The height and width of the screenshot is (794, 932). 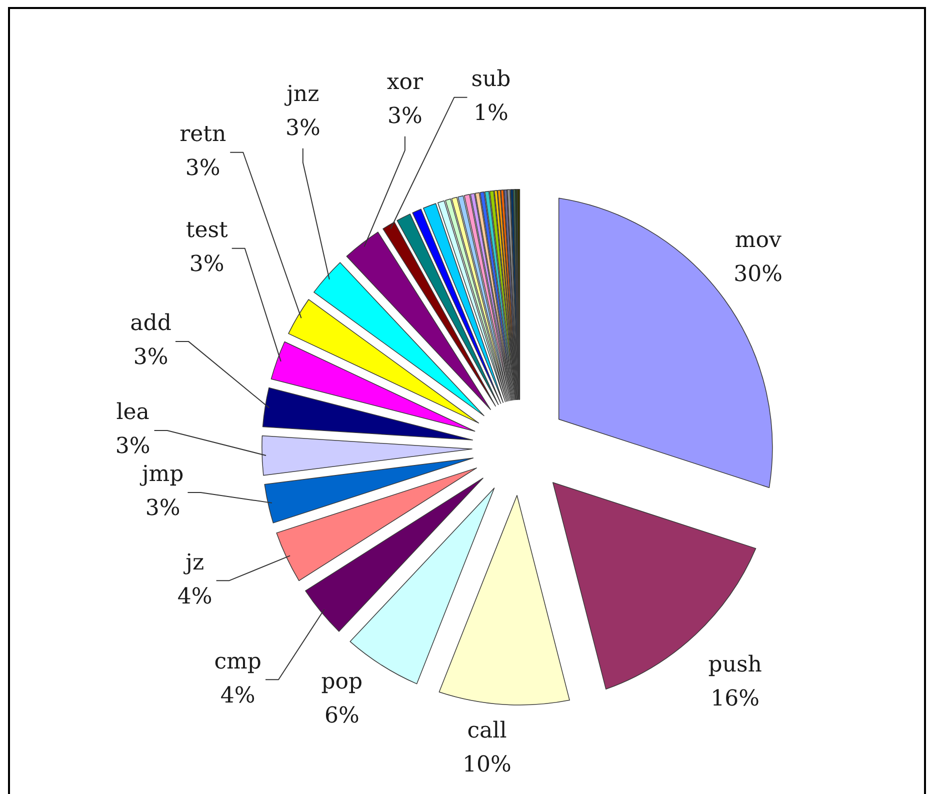 I want to click on data-label: 16%, so click(x=735, y=699).